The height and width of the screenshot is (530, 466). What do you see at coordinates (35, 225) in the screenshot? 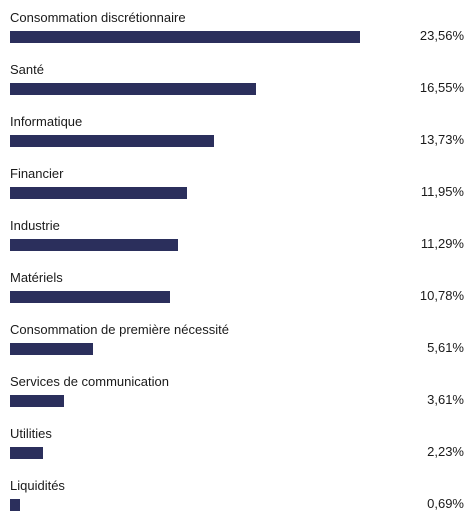
I see `category-label: Industrie` at bounding box center [35, 225].